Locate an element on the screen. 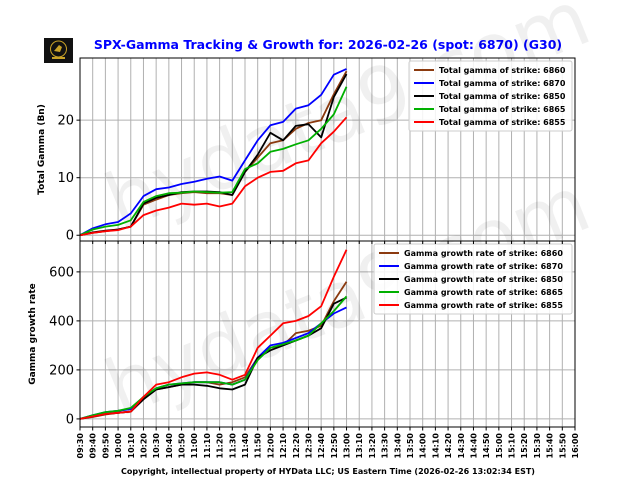  y-tick-label: 600 is located at coordinates (61, 272).